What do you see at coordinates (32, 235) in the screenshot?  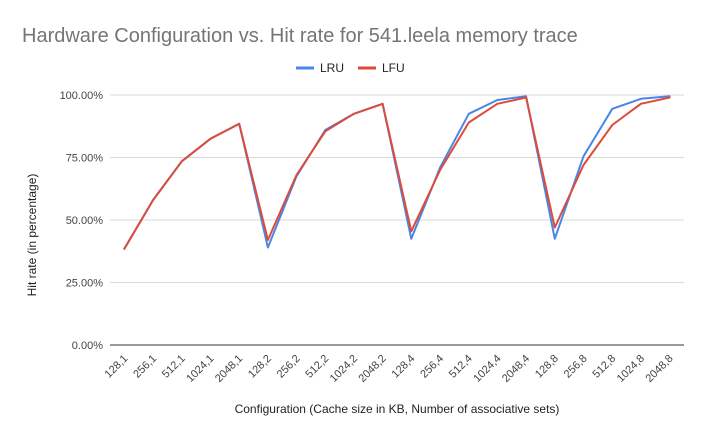 I see `y-axis-label: Hit rate (in percentage)` at bounding box center [32, 235].